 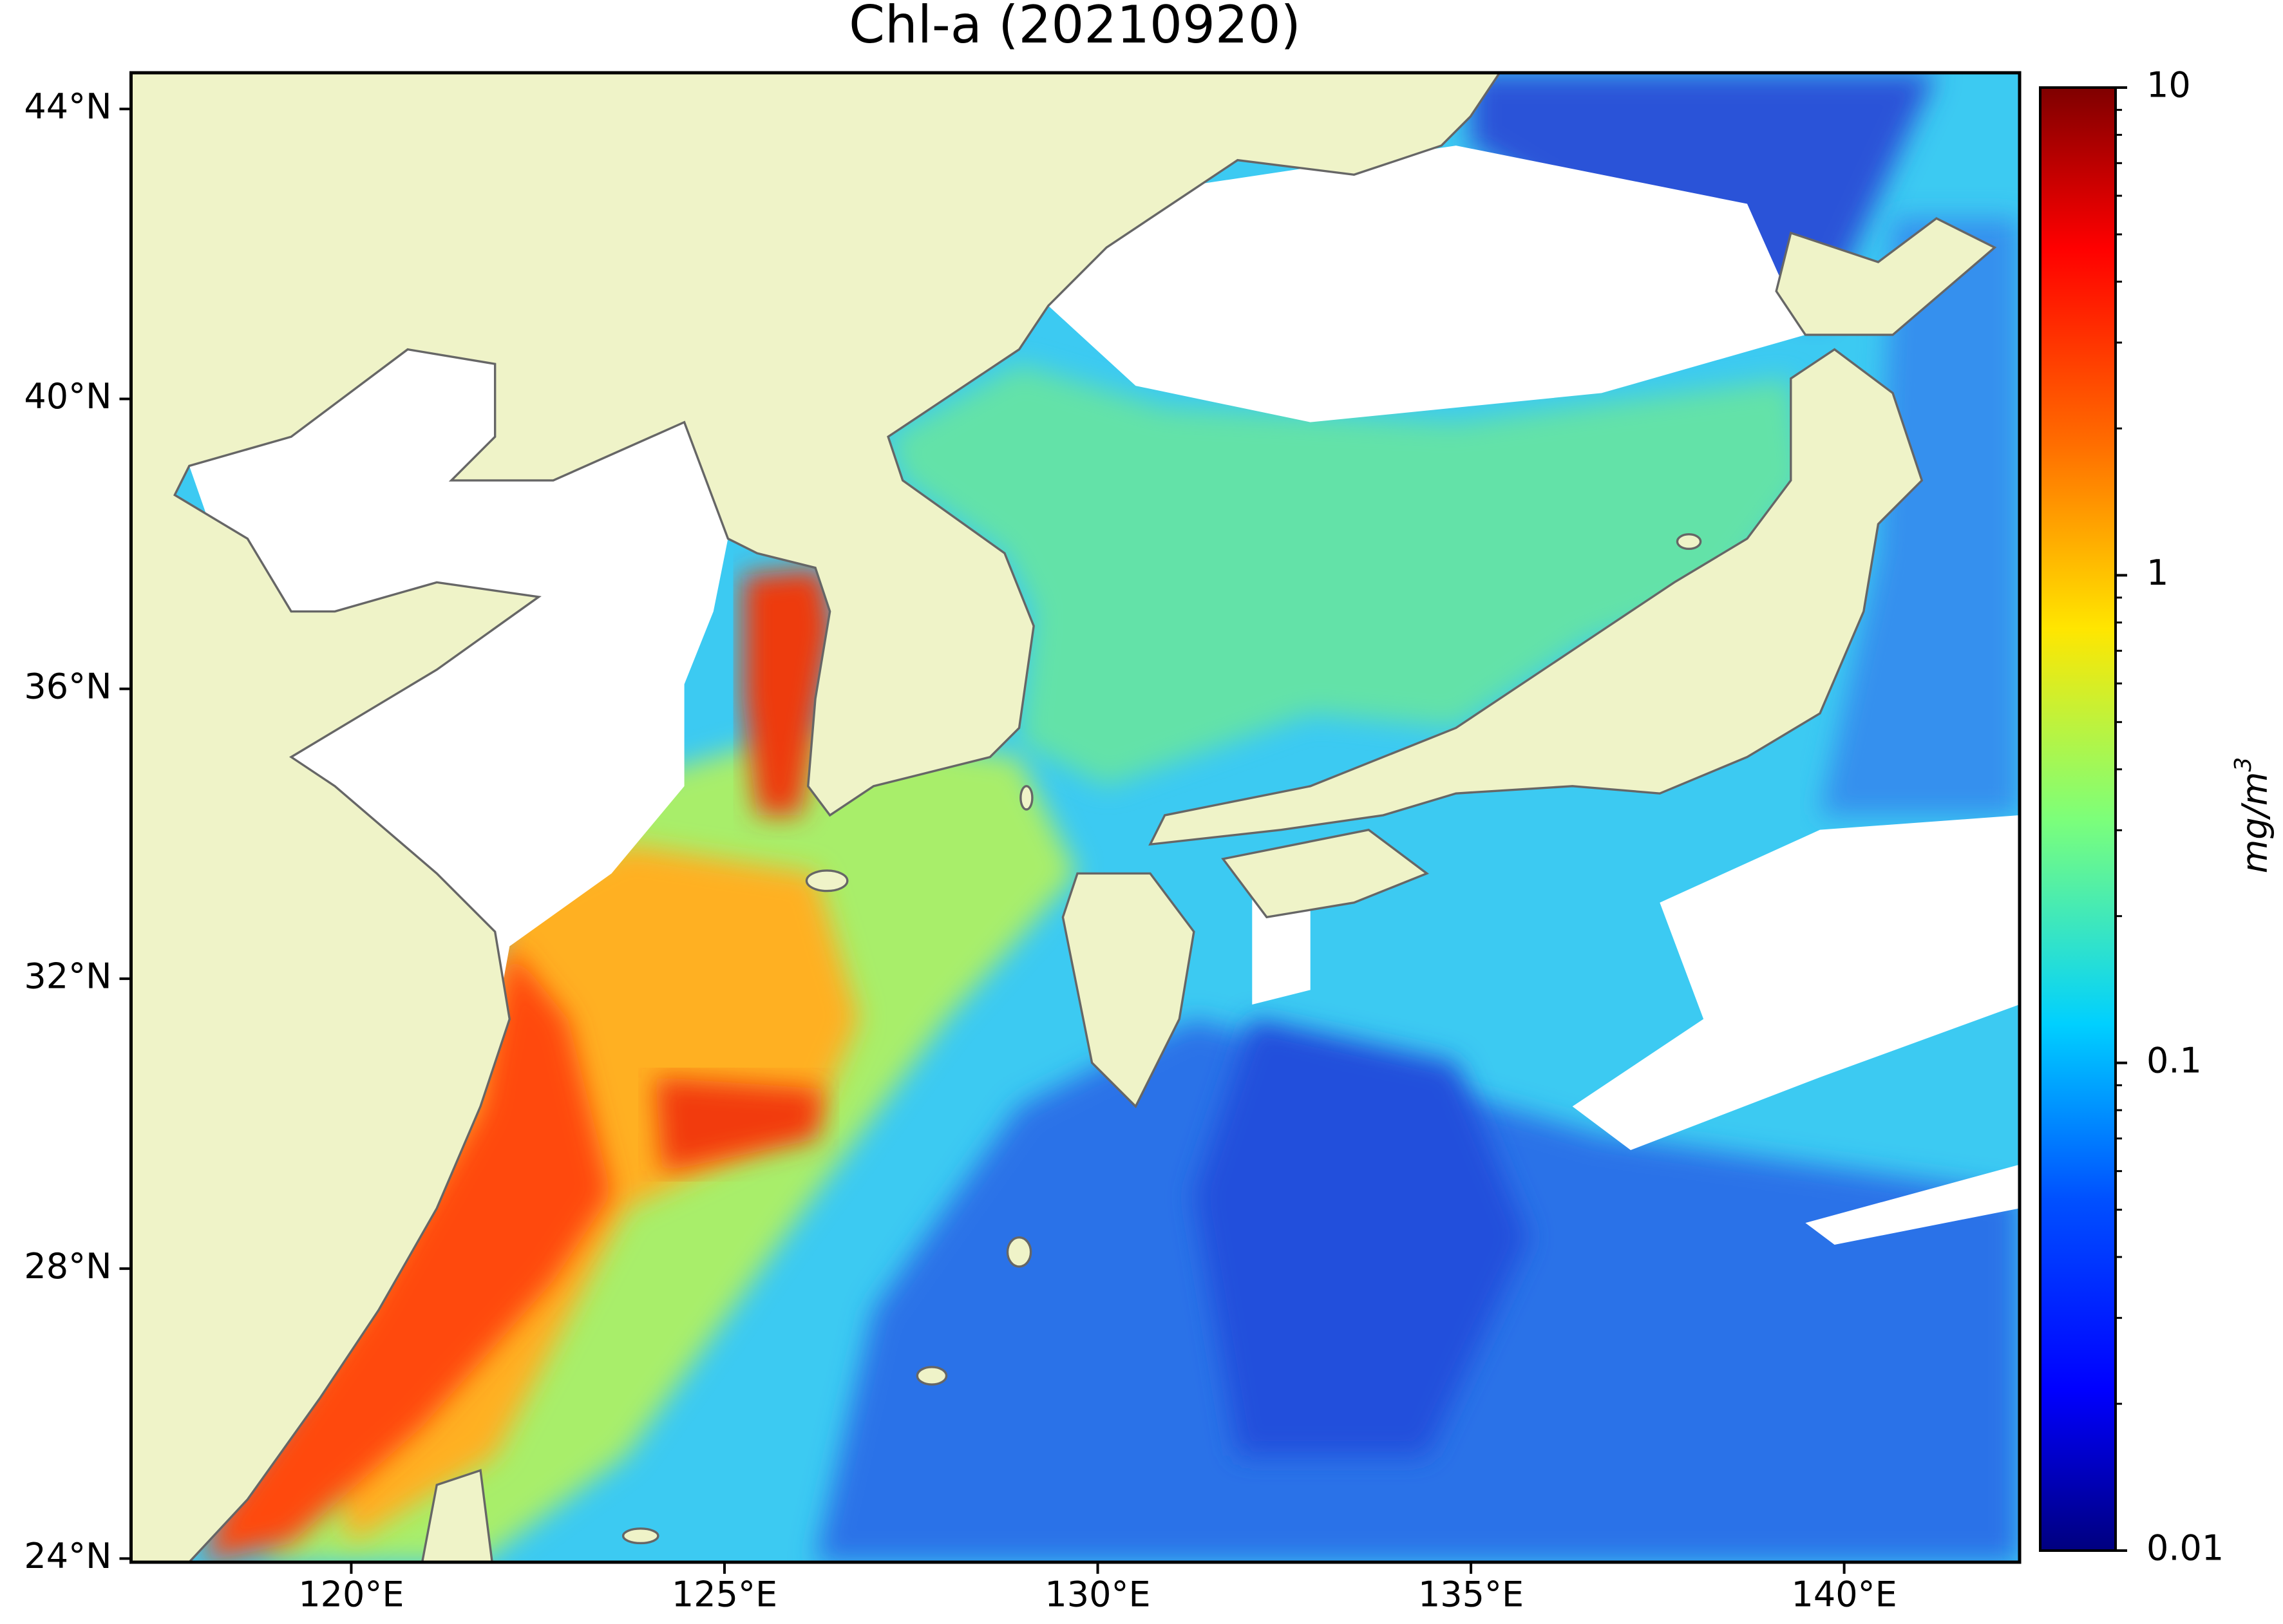 I want to click on cloud-north, so click(x=1427, y=284).